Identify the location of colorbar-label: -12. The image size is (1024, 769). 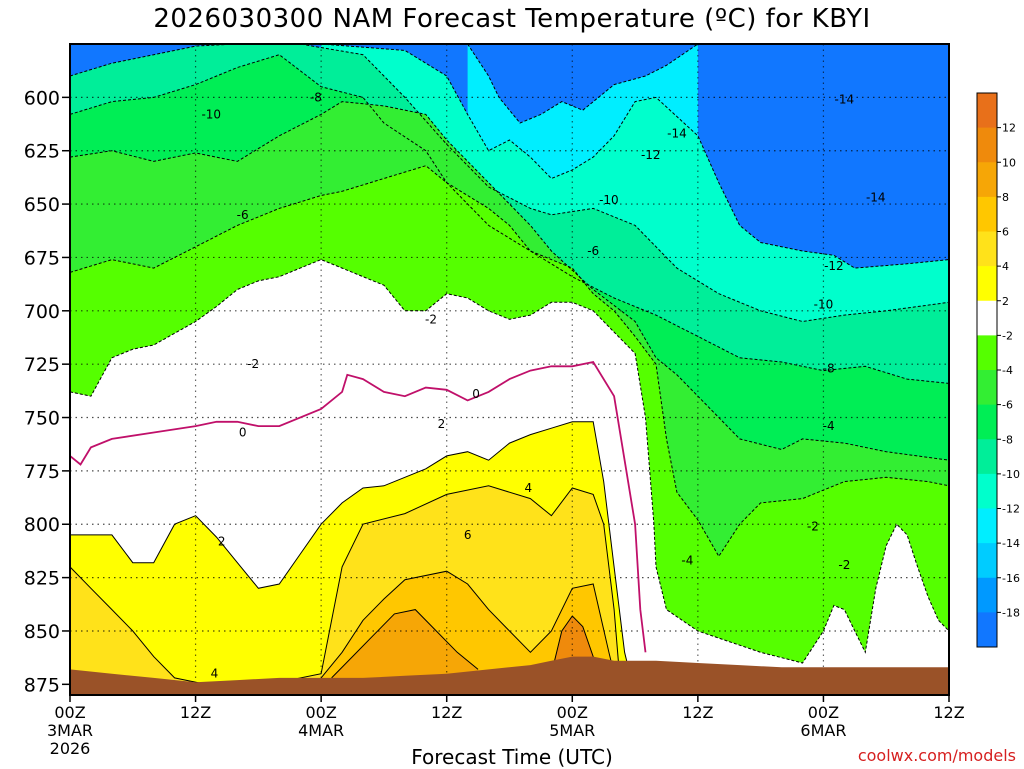
(1011, 509).